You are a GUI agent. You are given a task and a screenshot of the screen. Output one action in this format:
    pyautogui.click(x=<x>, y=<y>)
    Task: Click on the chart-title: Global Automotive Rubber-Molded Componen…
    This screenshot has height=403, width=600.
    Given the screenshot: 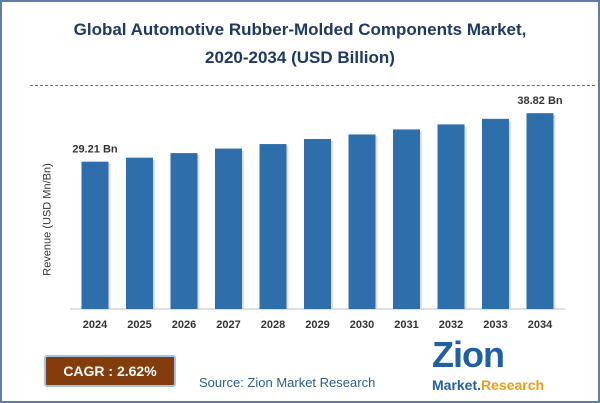 What is the action you would take?
    pyautogui.click(x=300, y=29)
    